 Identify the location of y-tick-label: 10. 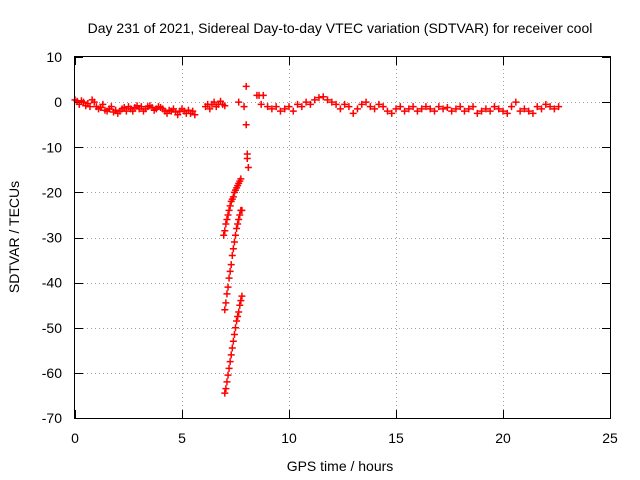
(54, 57).